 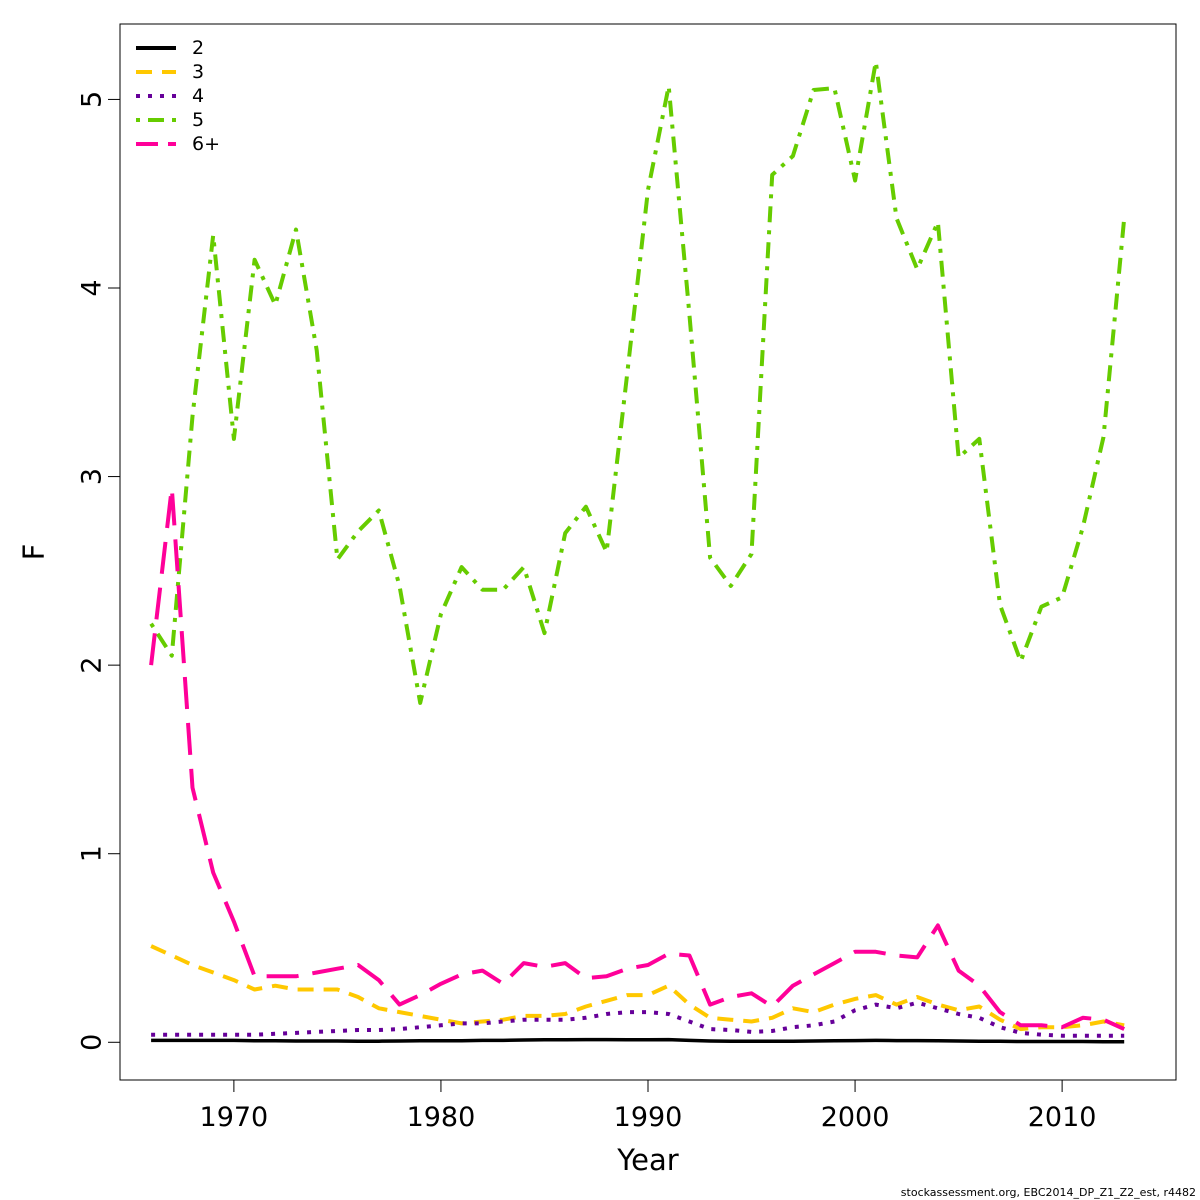 What do you see at coordinates (648, 1117) in the screenshot?
I see `x-tick-label: 1990` at bounding box center [648, 1117].